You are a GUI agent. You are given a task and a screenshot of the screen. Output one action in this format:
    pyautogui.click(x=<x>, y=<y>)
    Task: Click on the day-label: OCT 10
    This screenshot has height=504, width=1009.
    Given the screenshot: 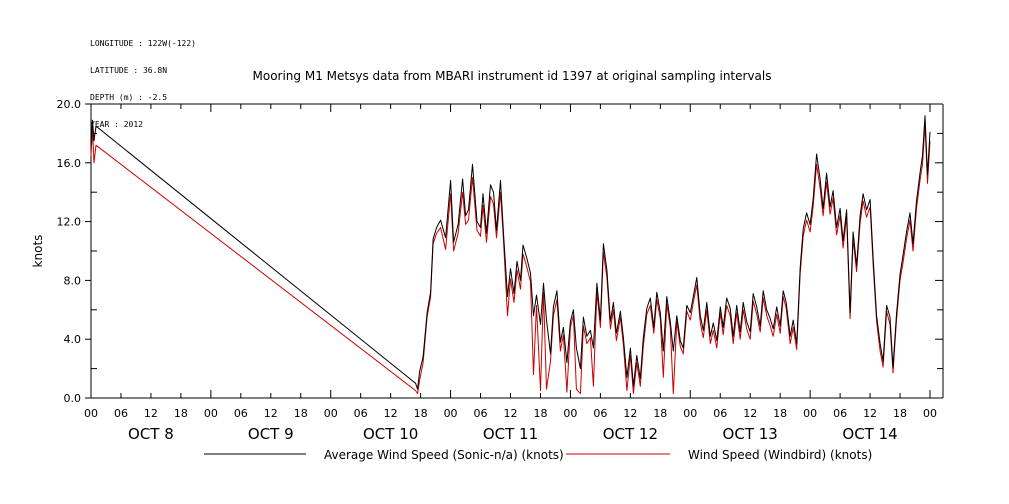 What is the action you would take?
    pyautogui.click(x=390, y=434)
    